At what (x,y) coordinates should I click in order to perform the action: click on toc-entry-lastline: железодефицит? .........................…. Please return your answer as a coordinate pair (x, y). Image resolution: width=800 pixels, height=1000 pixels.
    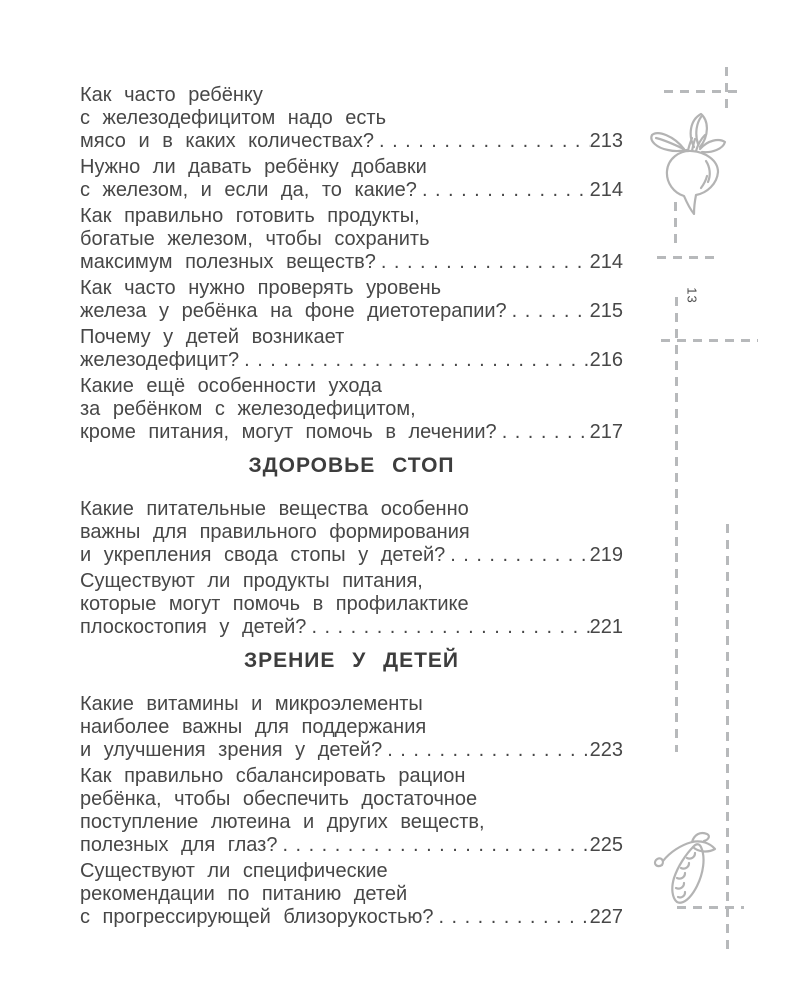
    Looking at the image, I should click on (351, 360).